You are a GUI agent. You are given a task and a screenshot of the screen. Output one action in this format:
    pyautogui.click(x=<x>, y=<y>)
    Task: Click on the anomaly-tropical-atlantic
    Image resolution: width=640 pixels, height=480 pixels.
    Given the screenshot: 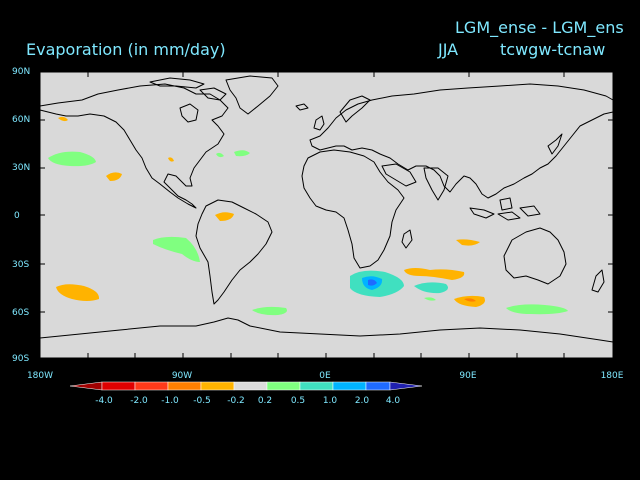 What is the action you would take?
    pyautogui.click(x=224, y=216)
    